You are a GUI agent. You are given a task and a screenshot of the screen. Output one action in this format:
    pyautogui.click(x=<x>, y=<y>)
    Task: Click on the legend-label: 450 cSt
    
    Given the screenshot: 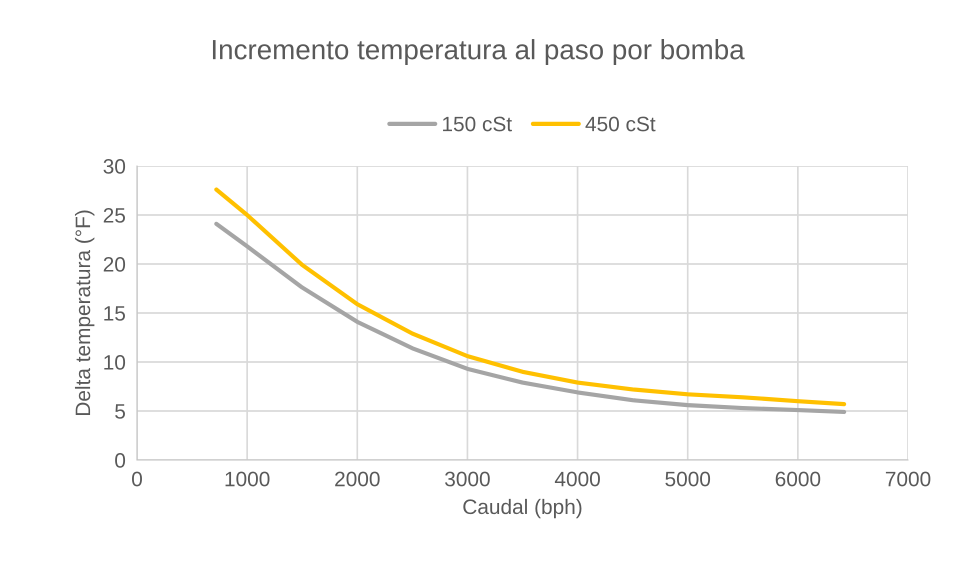 What is the action you would take?
    pyautogui.click(x=620, y=124)
    